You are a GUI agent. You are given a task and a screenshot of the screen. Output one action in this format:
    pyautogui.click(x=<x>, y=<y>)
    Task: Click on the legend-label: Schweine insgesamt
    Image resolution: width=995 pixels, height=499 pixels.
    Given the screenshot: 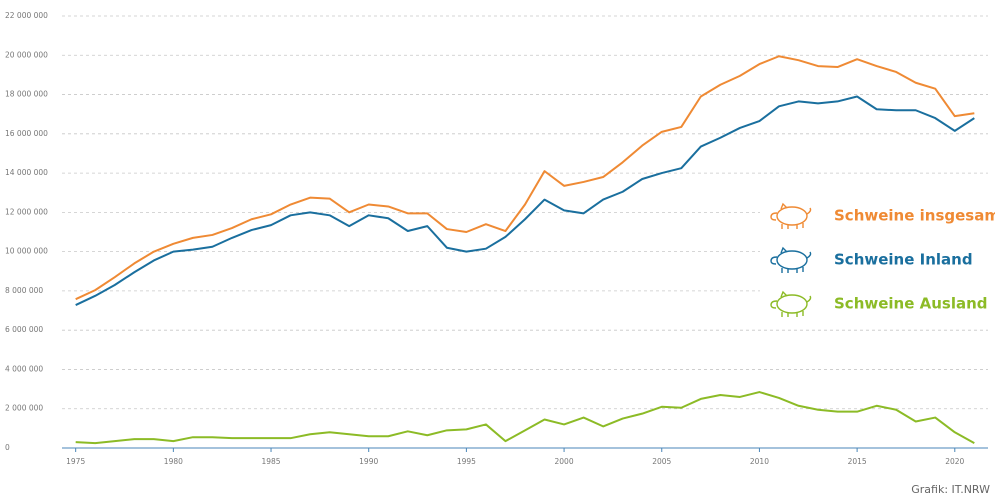 What is the action you would take?
    pyautogui.click(x=914, y=216)
    